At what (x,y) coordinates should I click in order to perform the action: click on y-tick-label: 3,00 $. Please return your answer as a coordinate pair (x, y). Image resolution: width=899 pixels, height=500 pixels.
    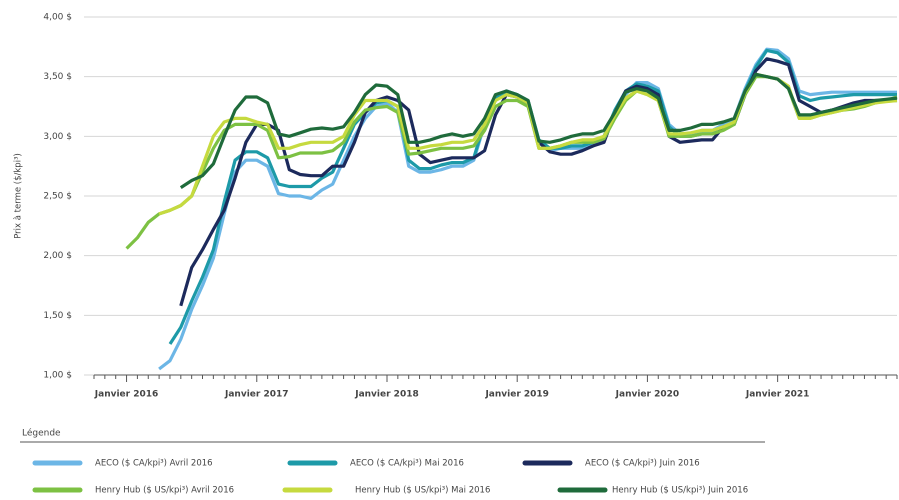
    Looking at the image, I should click on (57, 137).